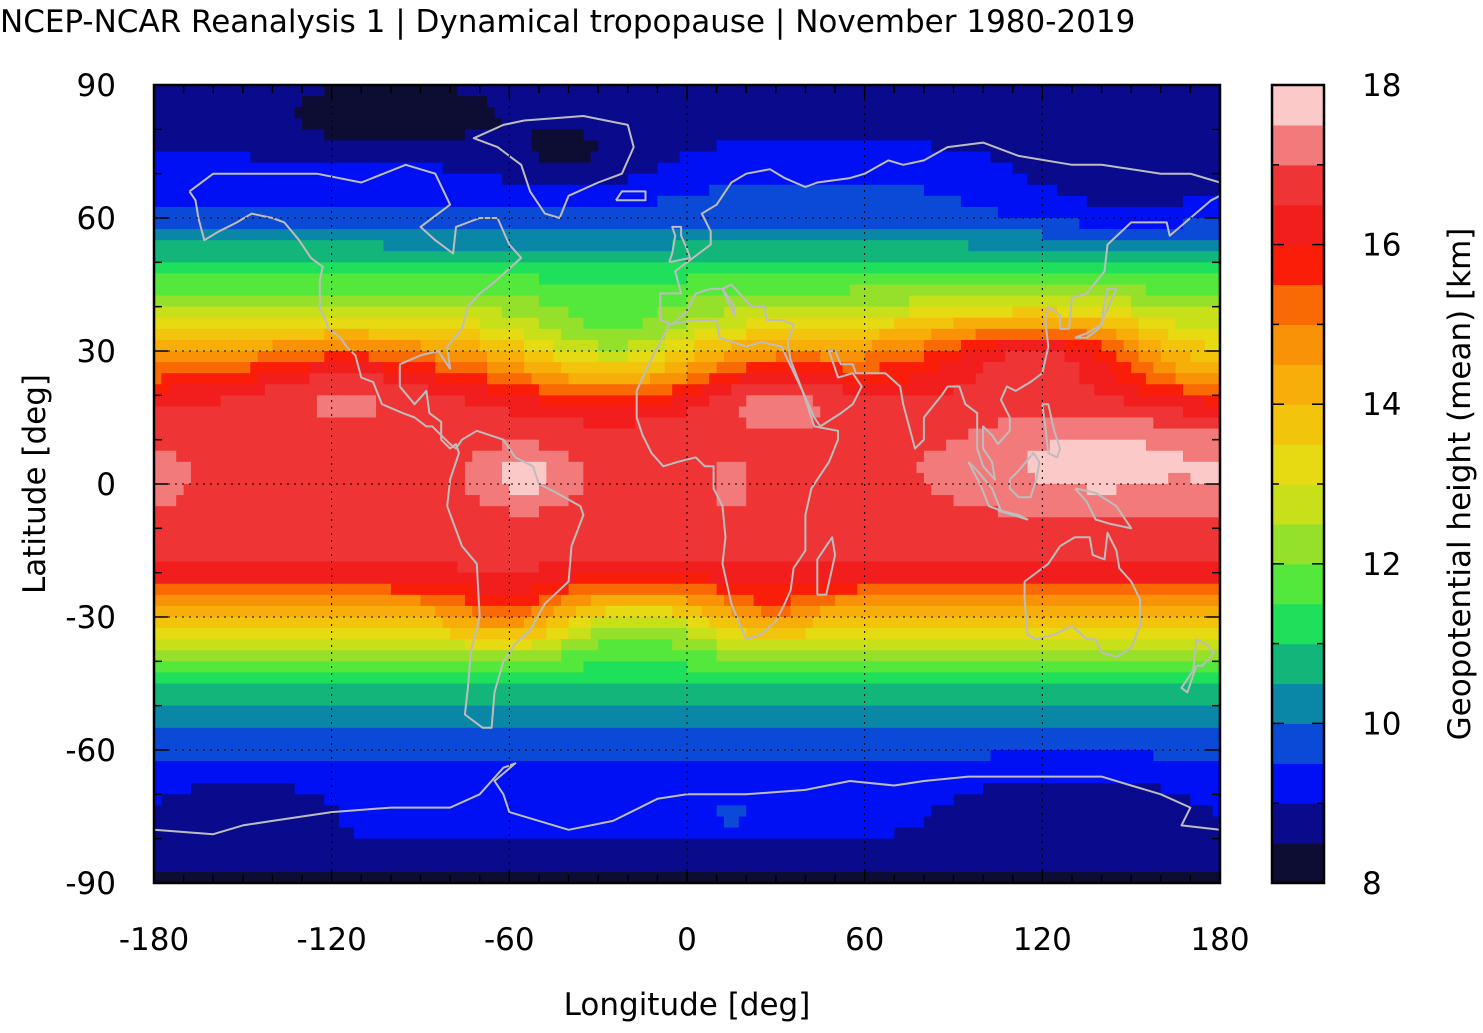 The height and width of the screenshot is (1033, 1483). What do you see at coordinates (35, 484) in the screenshot?
I see `y-axis-label: Latitude [deg]` at bounding box center [35, 484].